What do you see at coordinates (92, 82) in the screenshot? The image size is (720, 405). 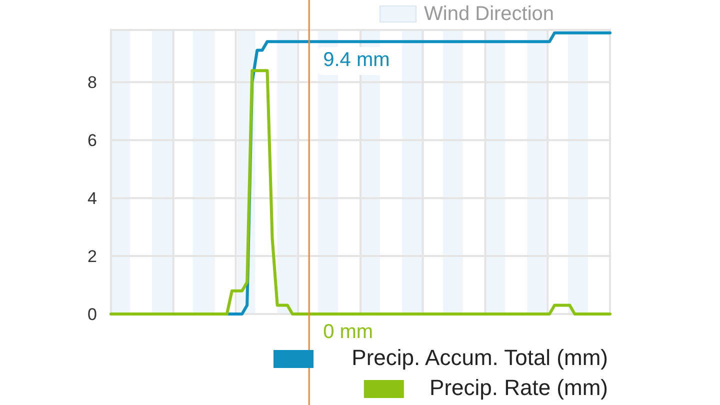 I see `y-tick-label: 8` at bounding box center [92, 82].